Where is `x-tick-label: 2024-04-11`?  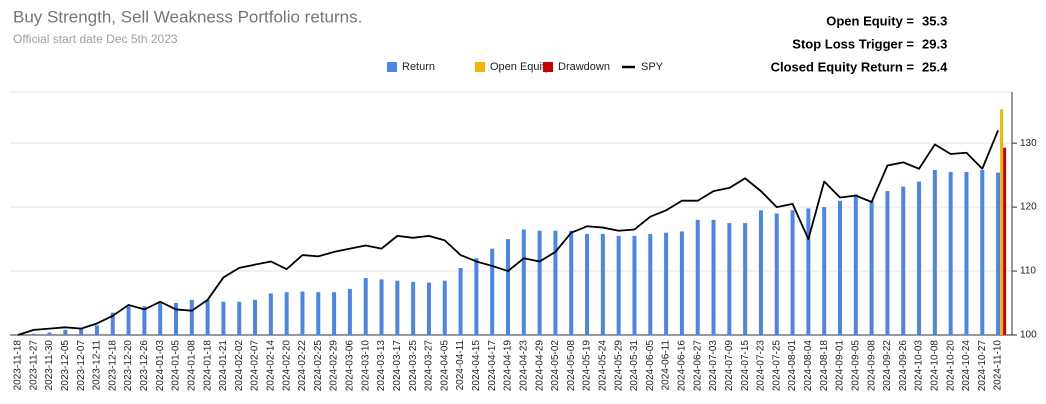 x-tick-label: 2024-04-11 is located at coordinates (460, 365).